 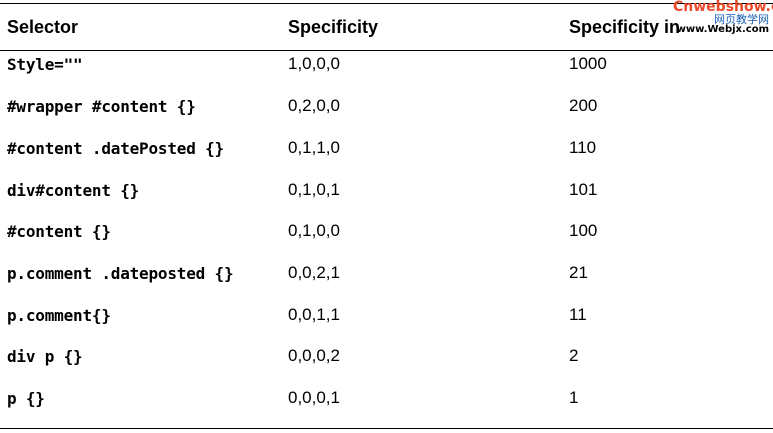 What do you see at coordinates (43, 26) in the screenshot?
I see `header-selector: Selector` at bounding box center [43, 26].